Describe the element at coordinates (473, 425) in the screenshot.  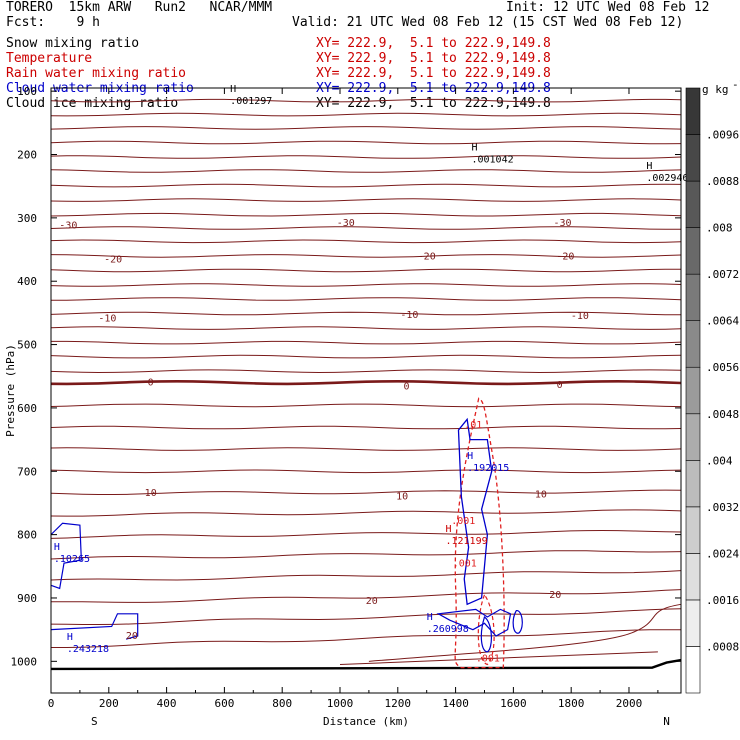
I see `rain-value-label: .01` at that location.